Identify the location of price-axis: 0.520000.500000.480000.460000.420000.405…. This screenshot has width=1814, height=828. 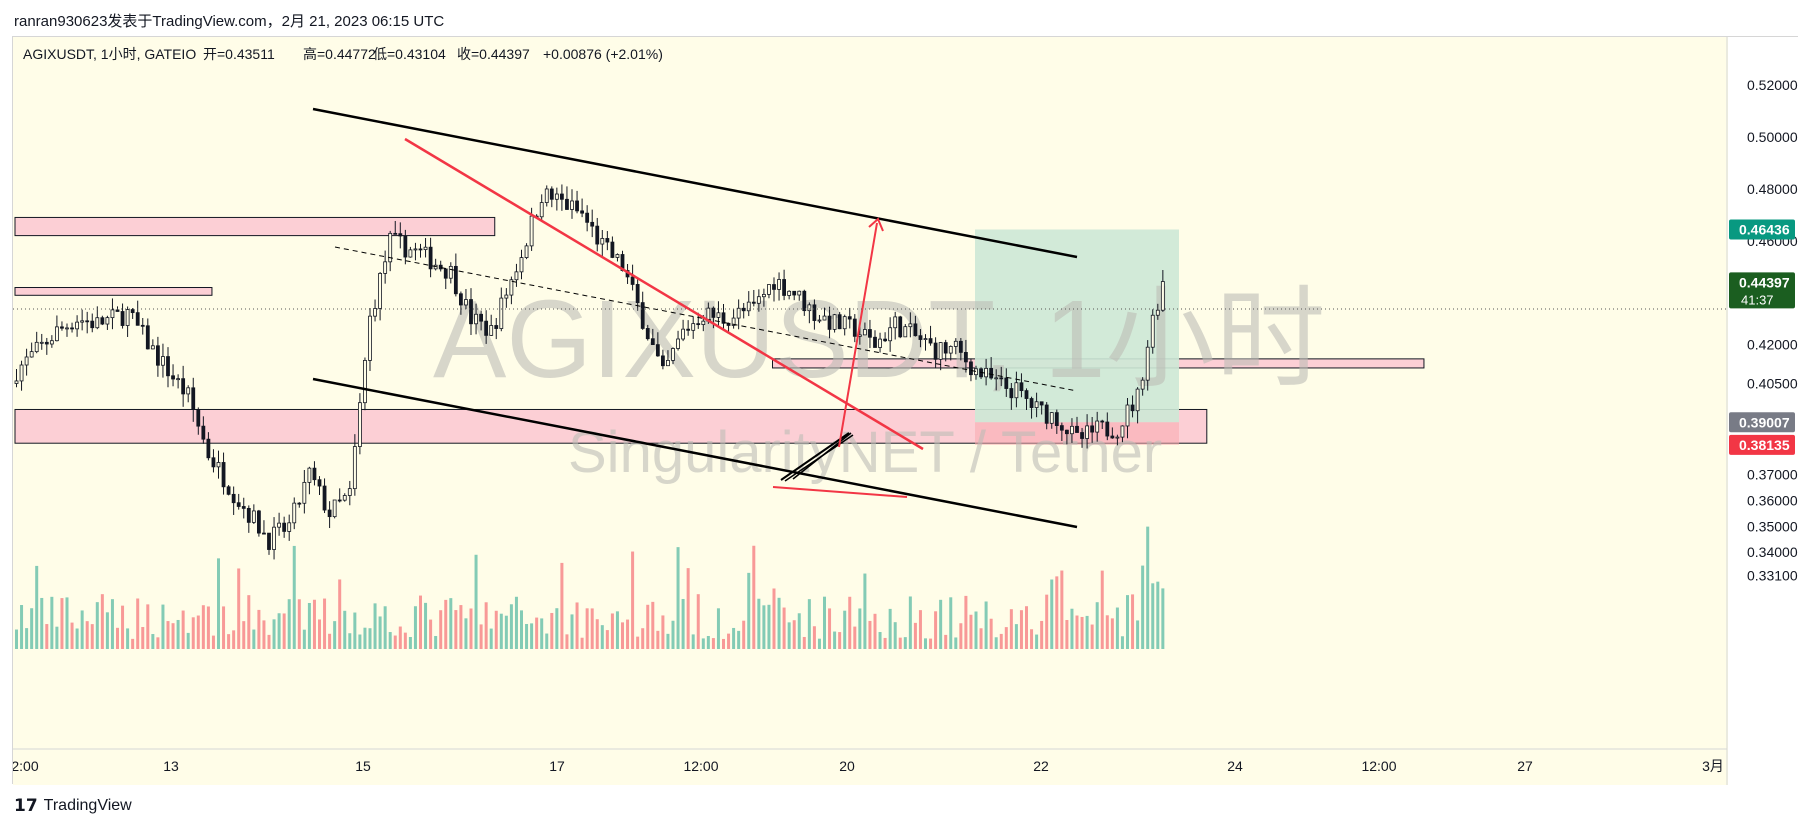
(1762, 411).